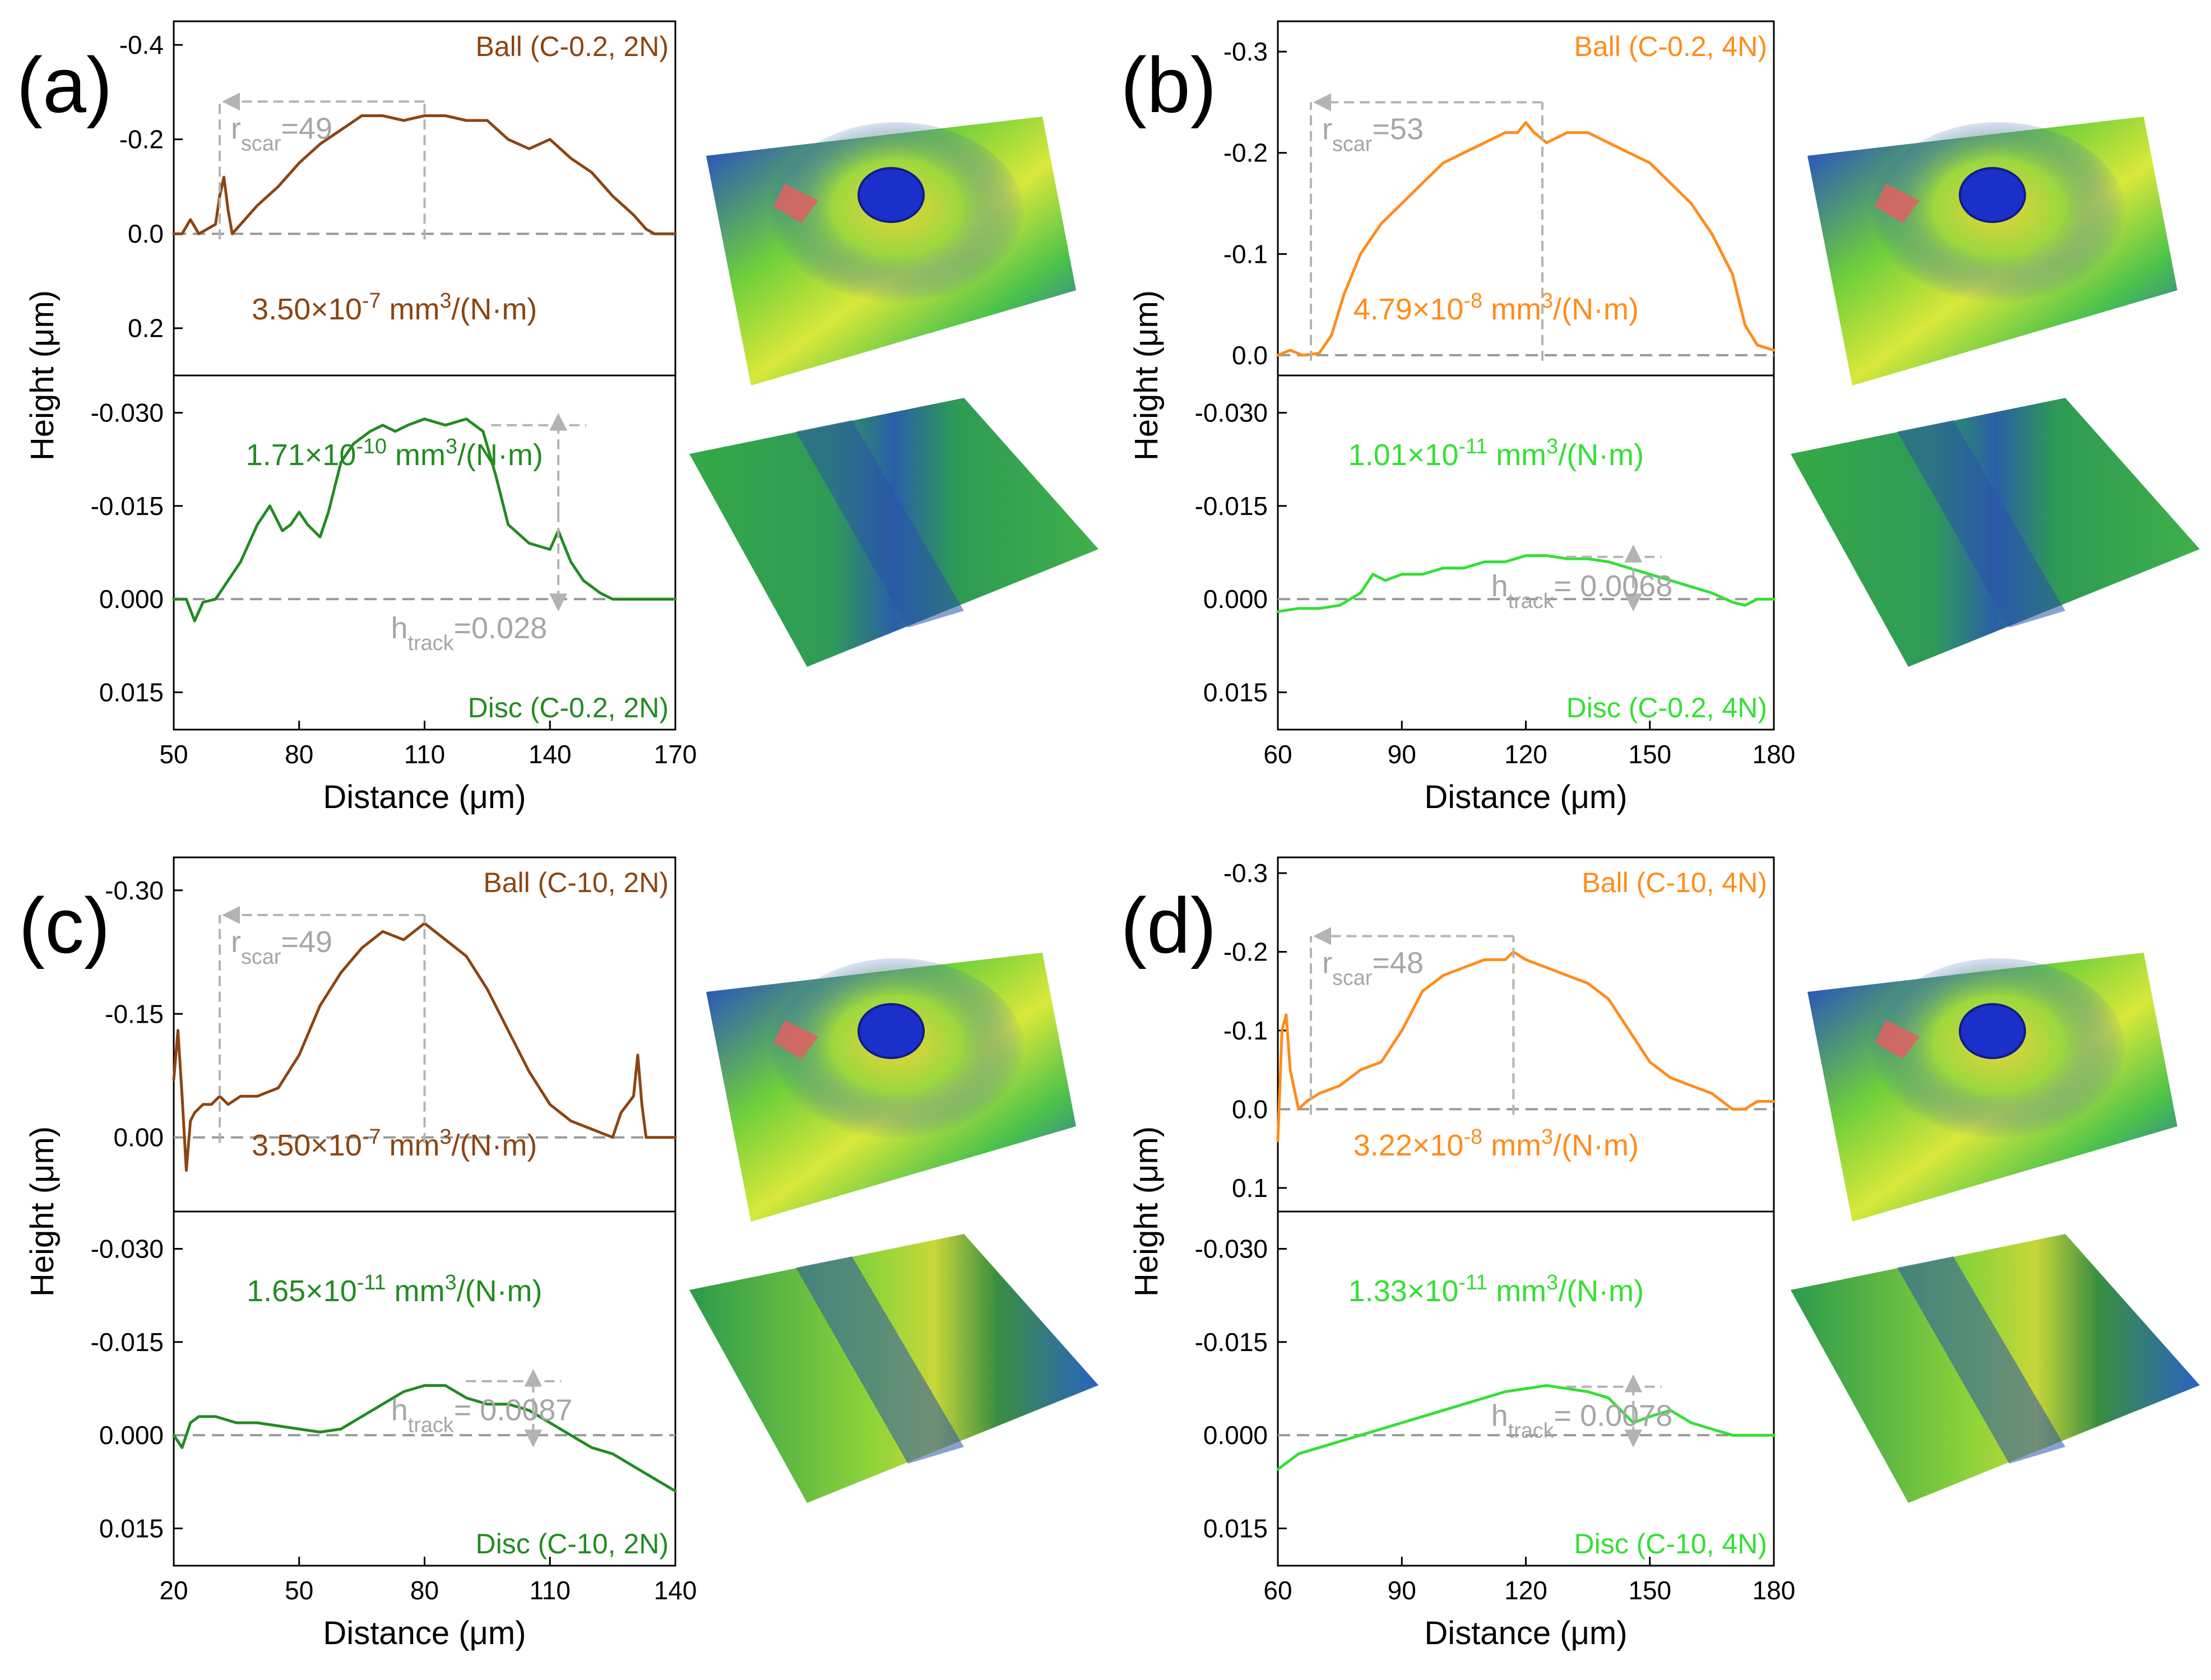 The width and height of the screenshot is (2211, 1680). What do you see at coordinates (1373, 968) in the screenshot?
I see `scar-radius-label: rscar=48` at bounding box center [1373, 968].